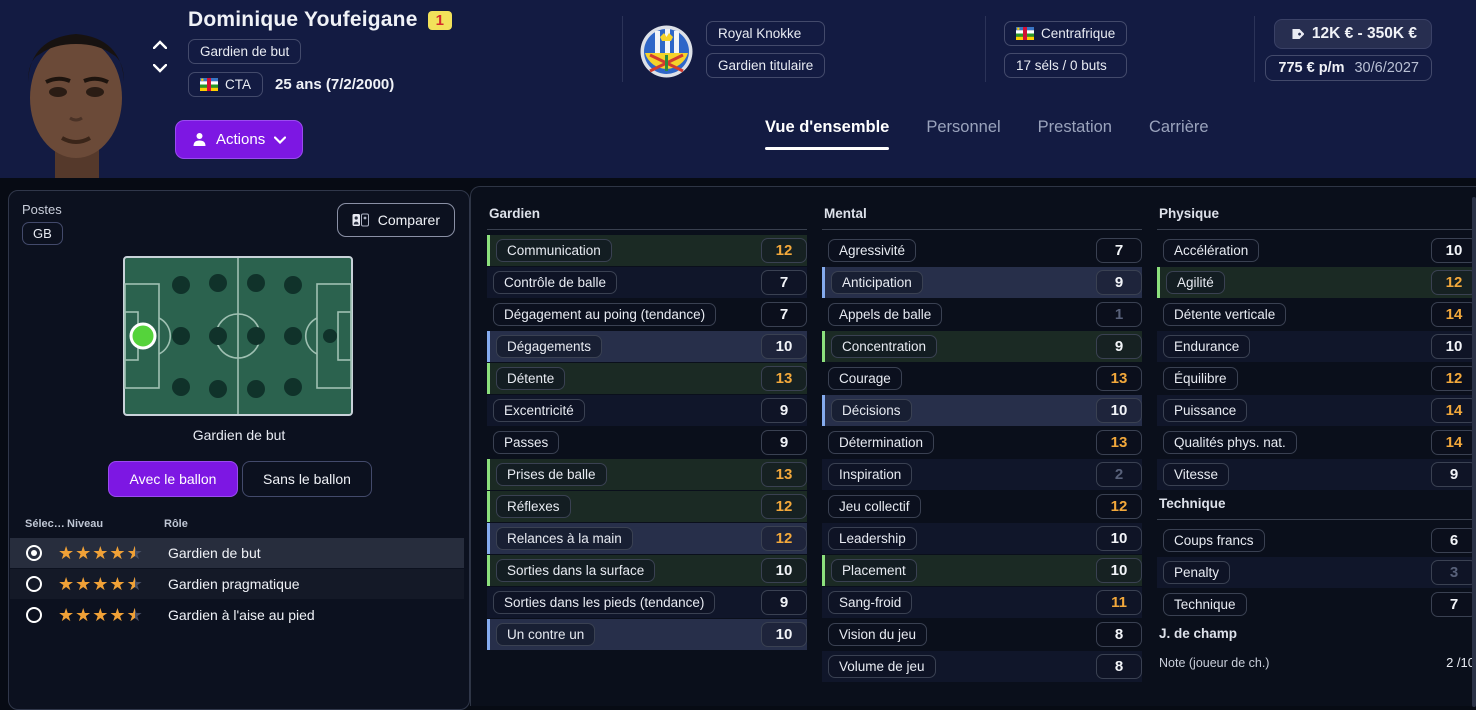 This screenshot has width=1476, height=710. Describe the element at coordinates (1316, 540) in the screenshot. I see `attribute-row-coups-francs: Coups francs 6` at that location.